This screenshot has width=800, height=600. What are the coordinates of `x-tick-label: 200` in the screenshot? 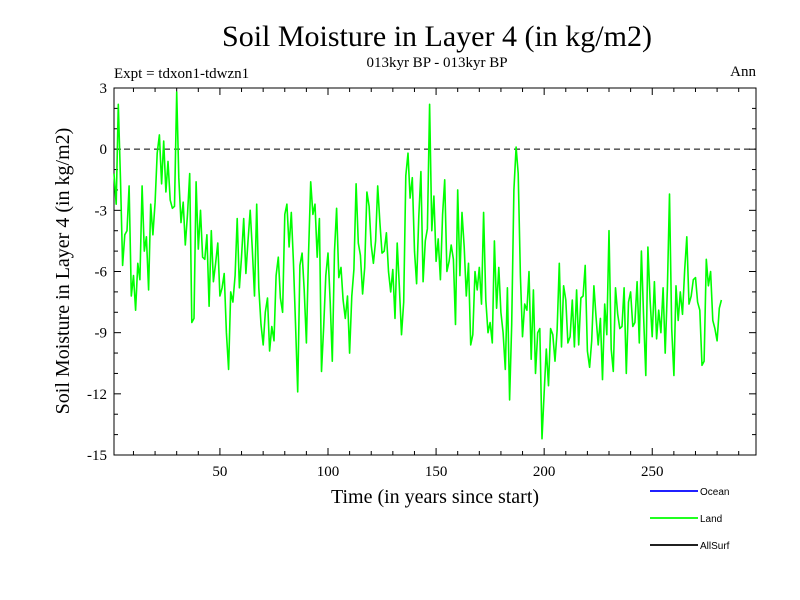 It's located at (544, 472).